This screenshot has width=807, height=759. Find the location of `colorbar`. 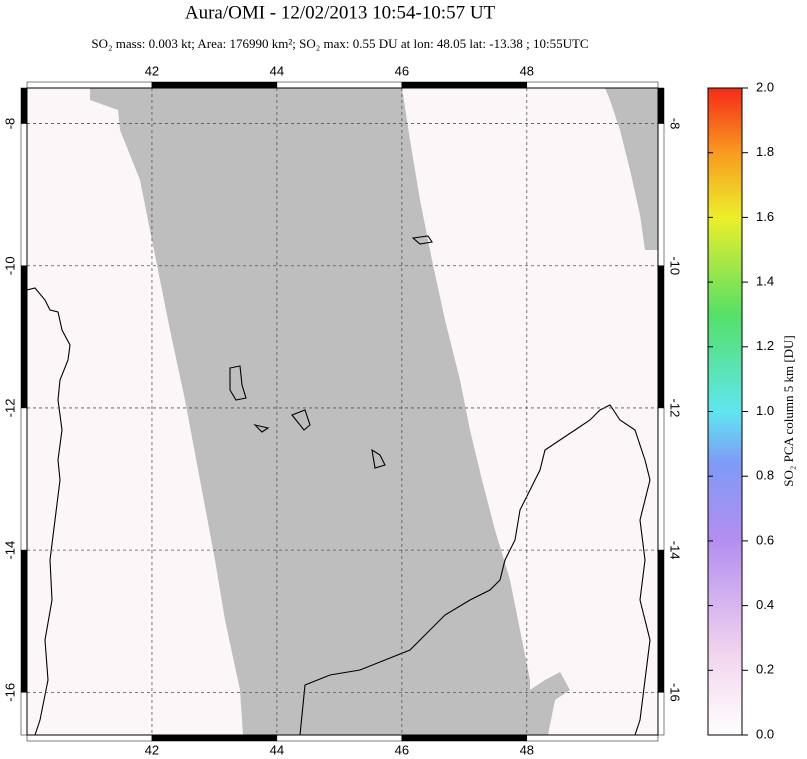

colorbar is located at coordinates (725, 411).